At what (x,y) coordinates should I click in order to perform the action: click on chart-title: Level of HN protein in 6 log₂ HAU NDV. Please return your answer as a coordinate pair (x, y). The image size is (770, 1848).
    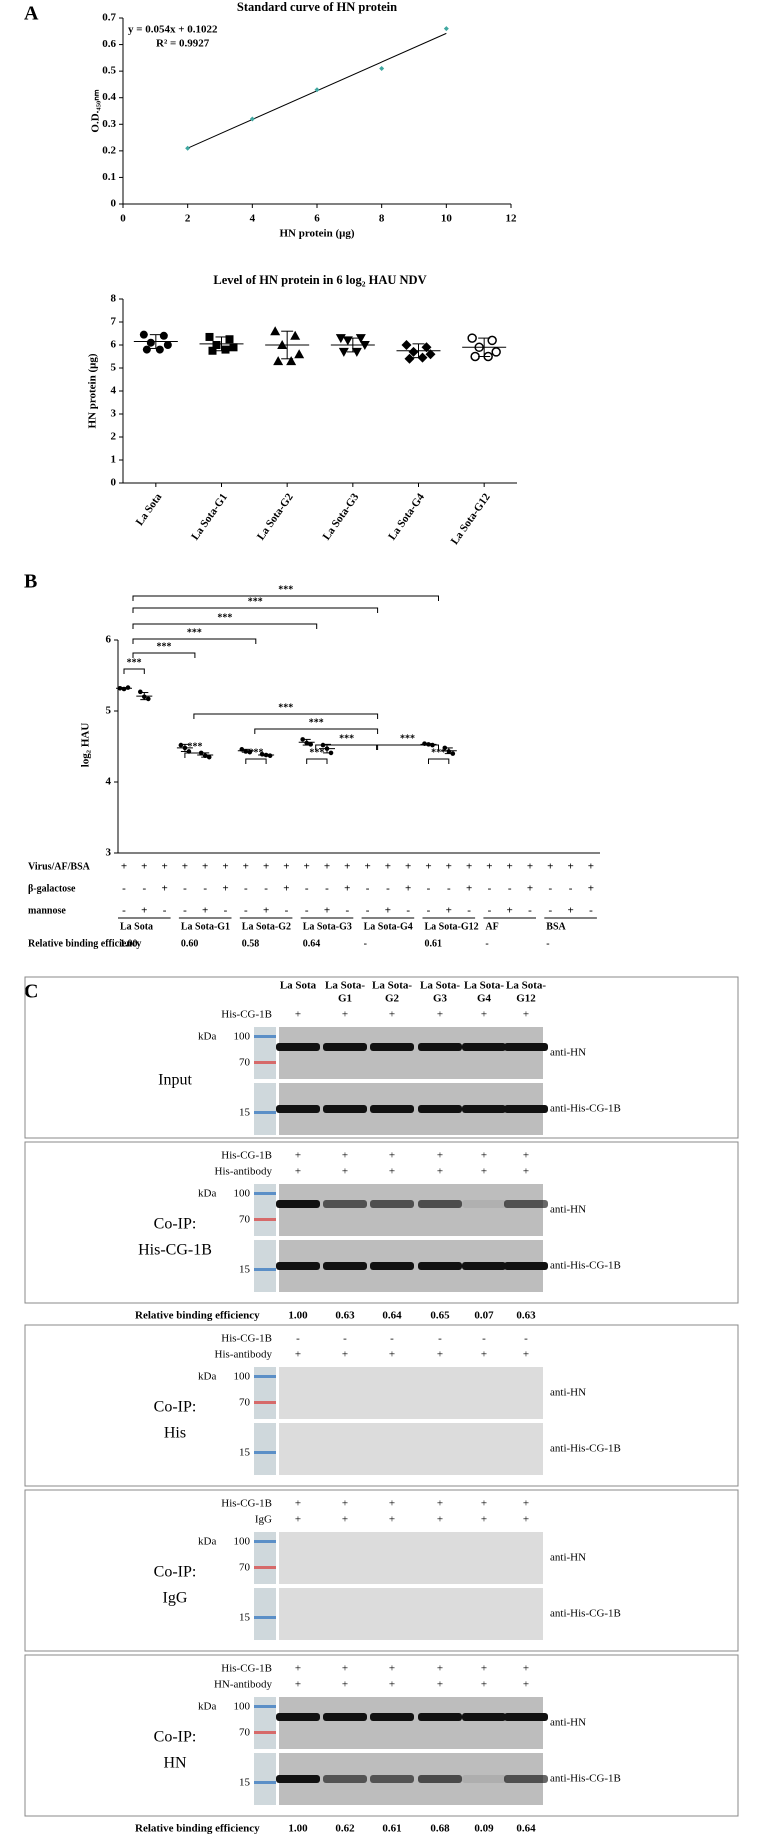
    Looking at the image, I should click on (319, 280).